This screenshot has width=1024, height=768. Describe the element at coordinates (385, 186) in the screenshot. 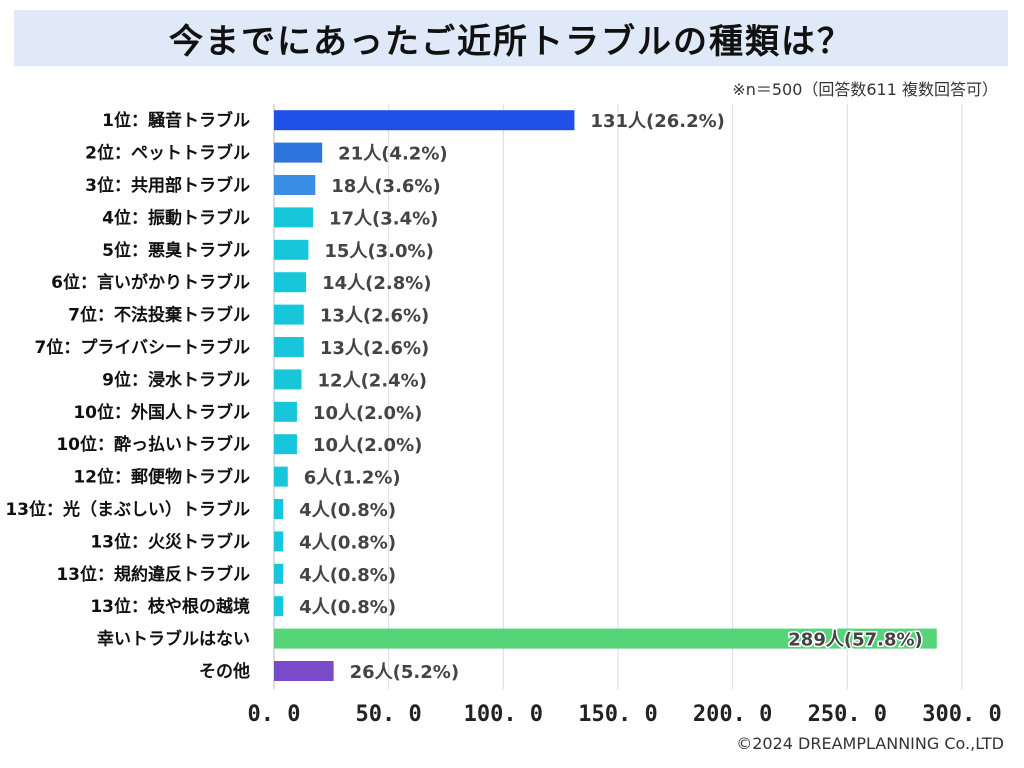

I see `data-label: 18人(3.6%)` at that location.